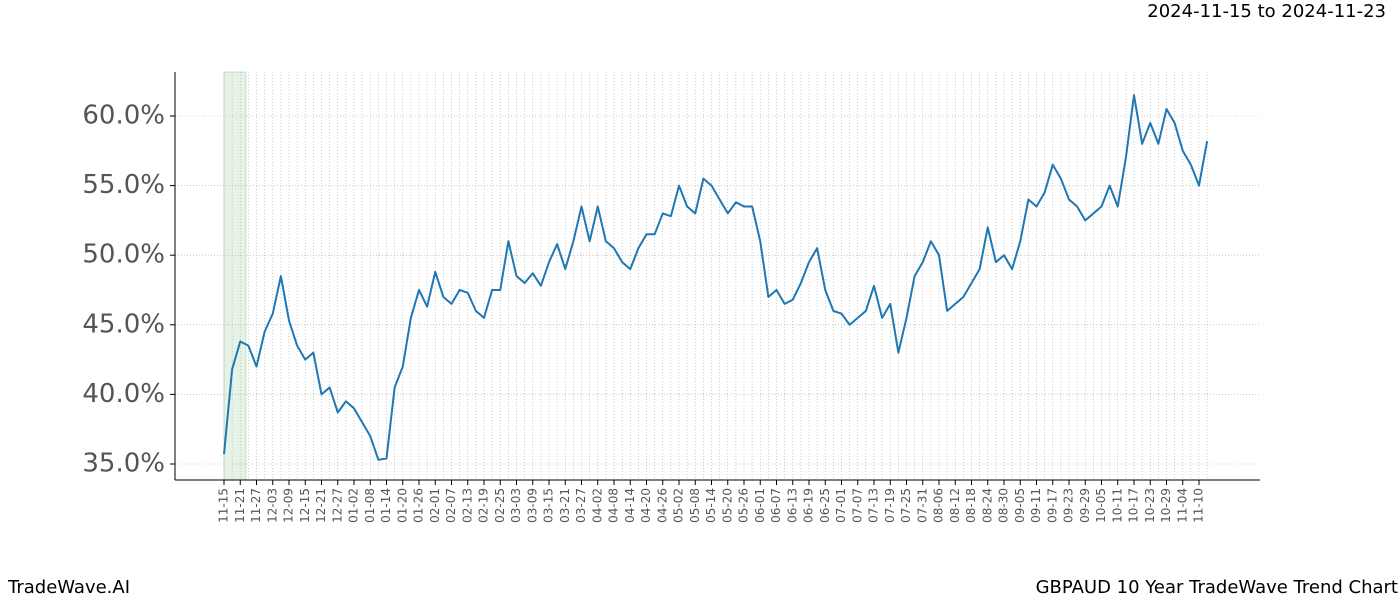  Describe the element at coordinates (841, 505) in the screenshot. I see `x-tick-label: 07-01` at that location.